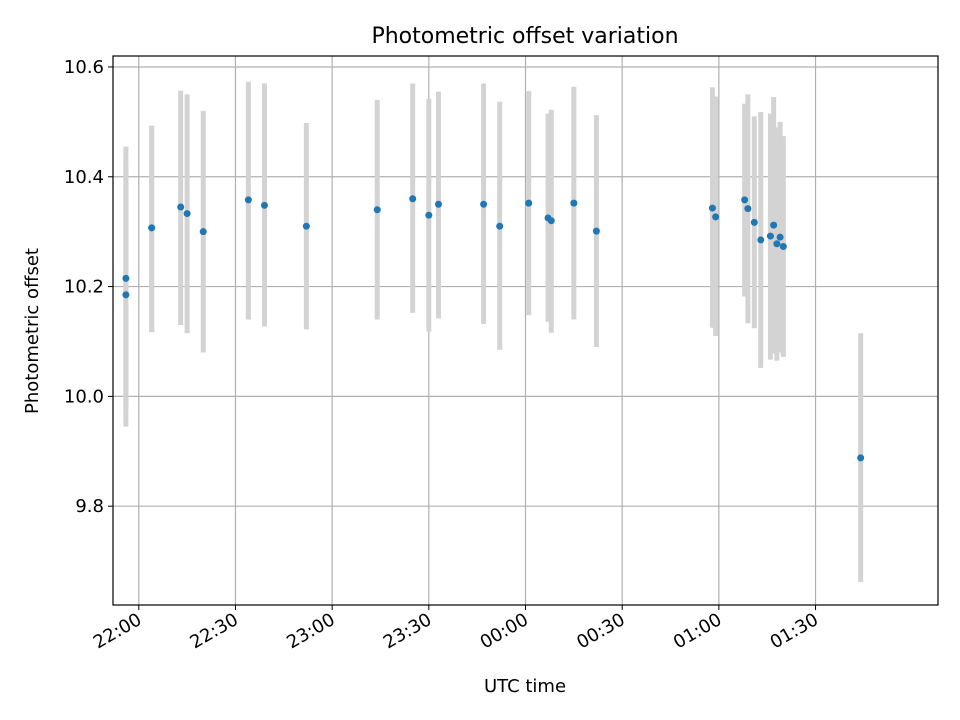 The image size is (960, 720). I want to click on y-axis-ticks: 9.8 10.0 10.2 10.4 10.6, so click(88, 287).